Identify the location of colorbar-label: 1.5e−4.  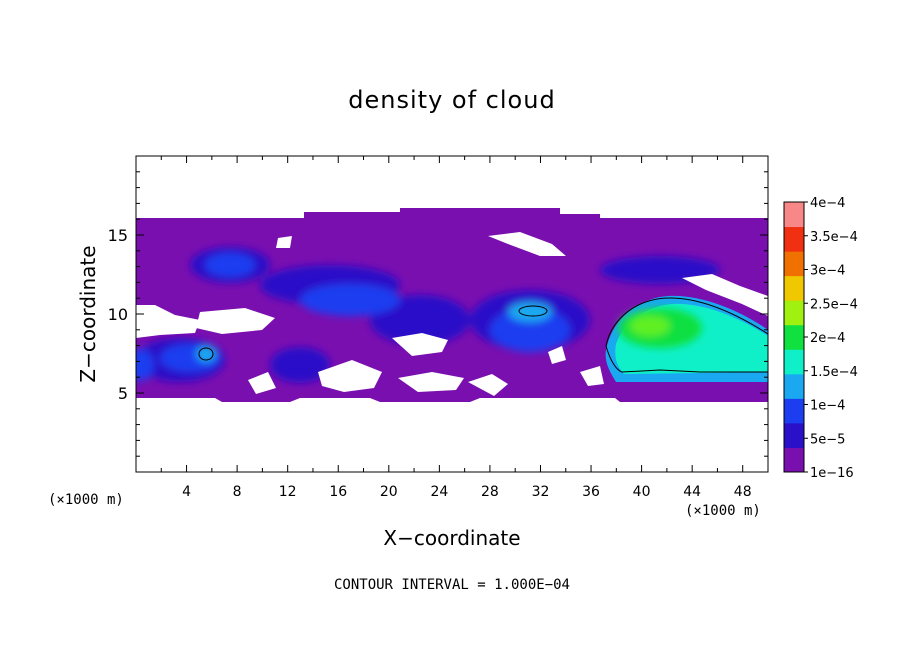
(834, 372).